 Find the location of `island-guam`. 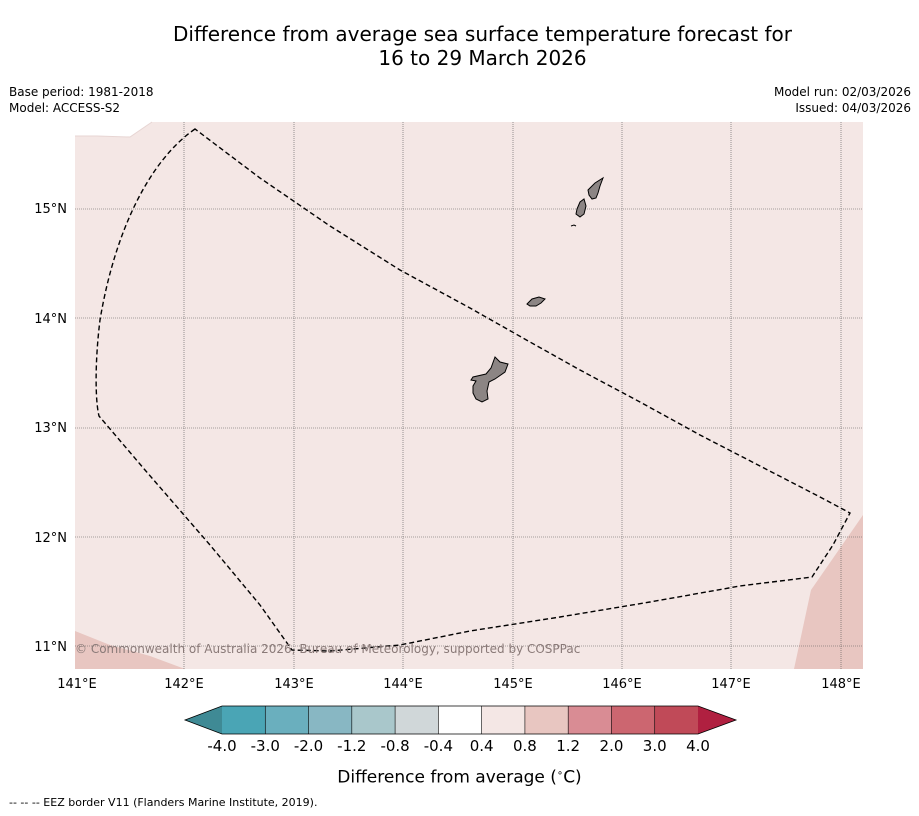

island-guam is located at coordinates (489, 379).